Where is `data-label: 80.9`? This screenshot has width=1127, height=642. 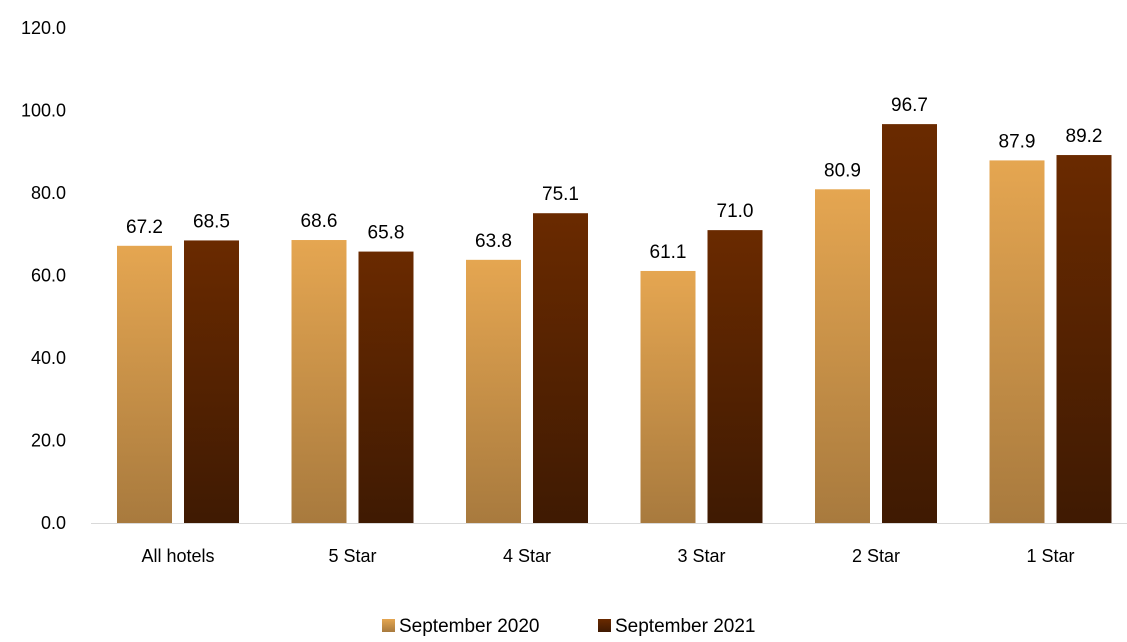 data-label: 80.9 is located at coordinates (842, 170).